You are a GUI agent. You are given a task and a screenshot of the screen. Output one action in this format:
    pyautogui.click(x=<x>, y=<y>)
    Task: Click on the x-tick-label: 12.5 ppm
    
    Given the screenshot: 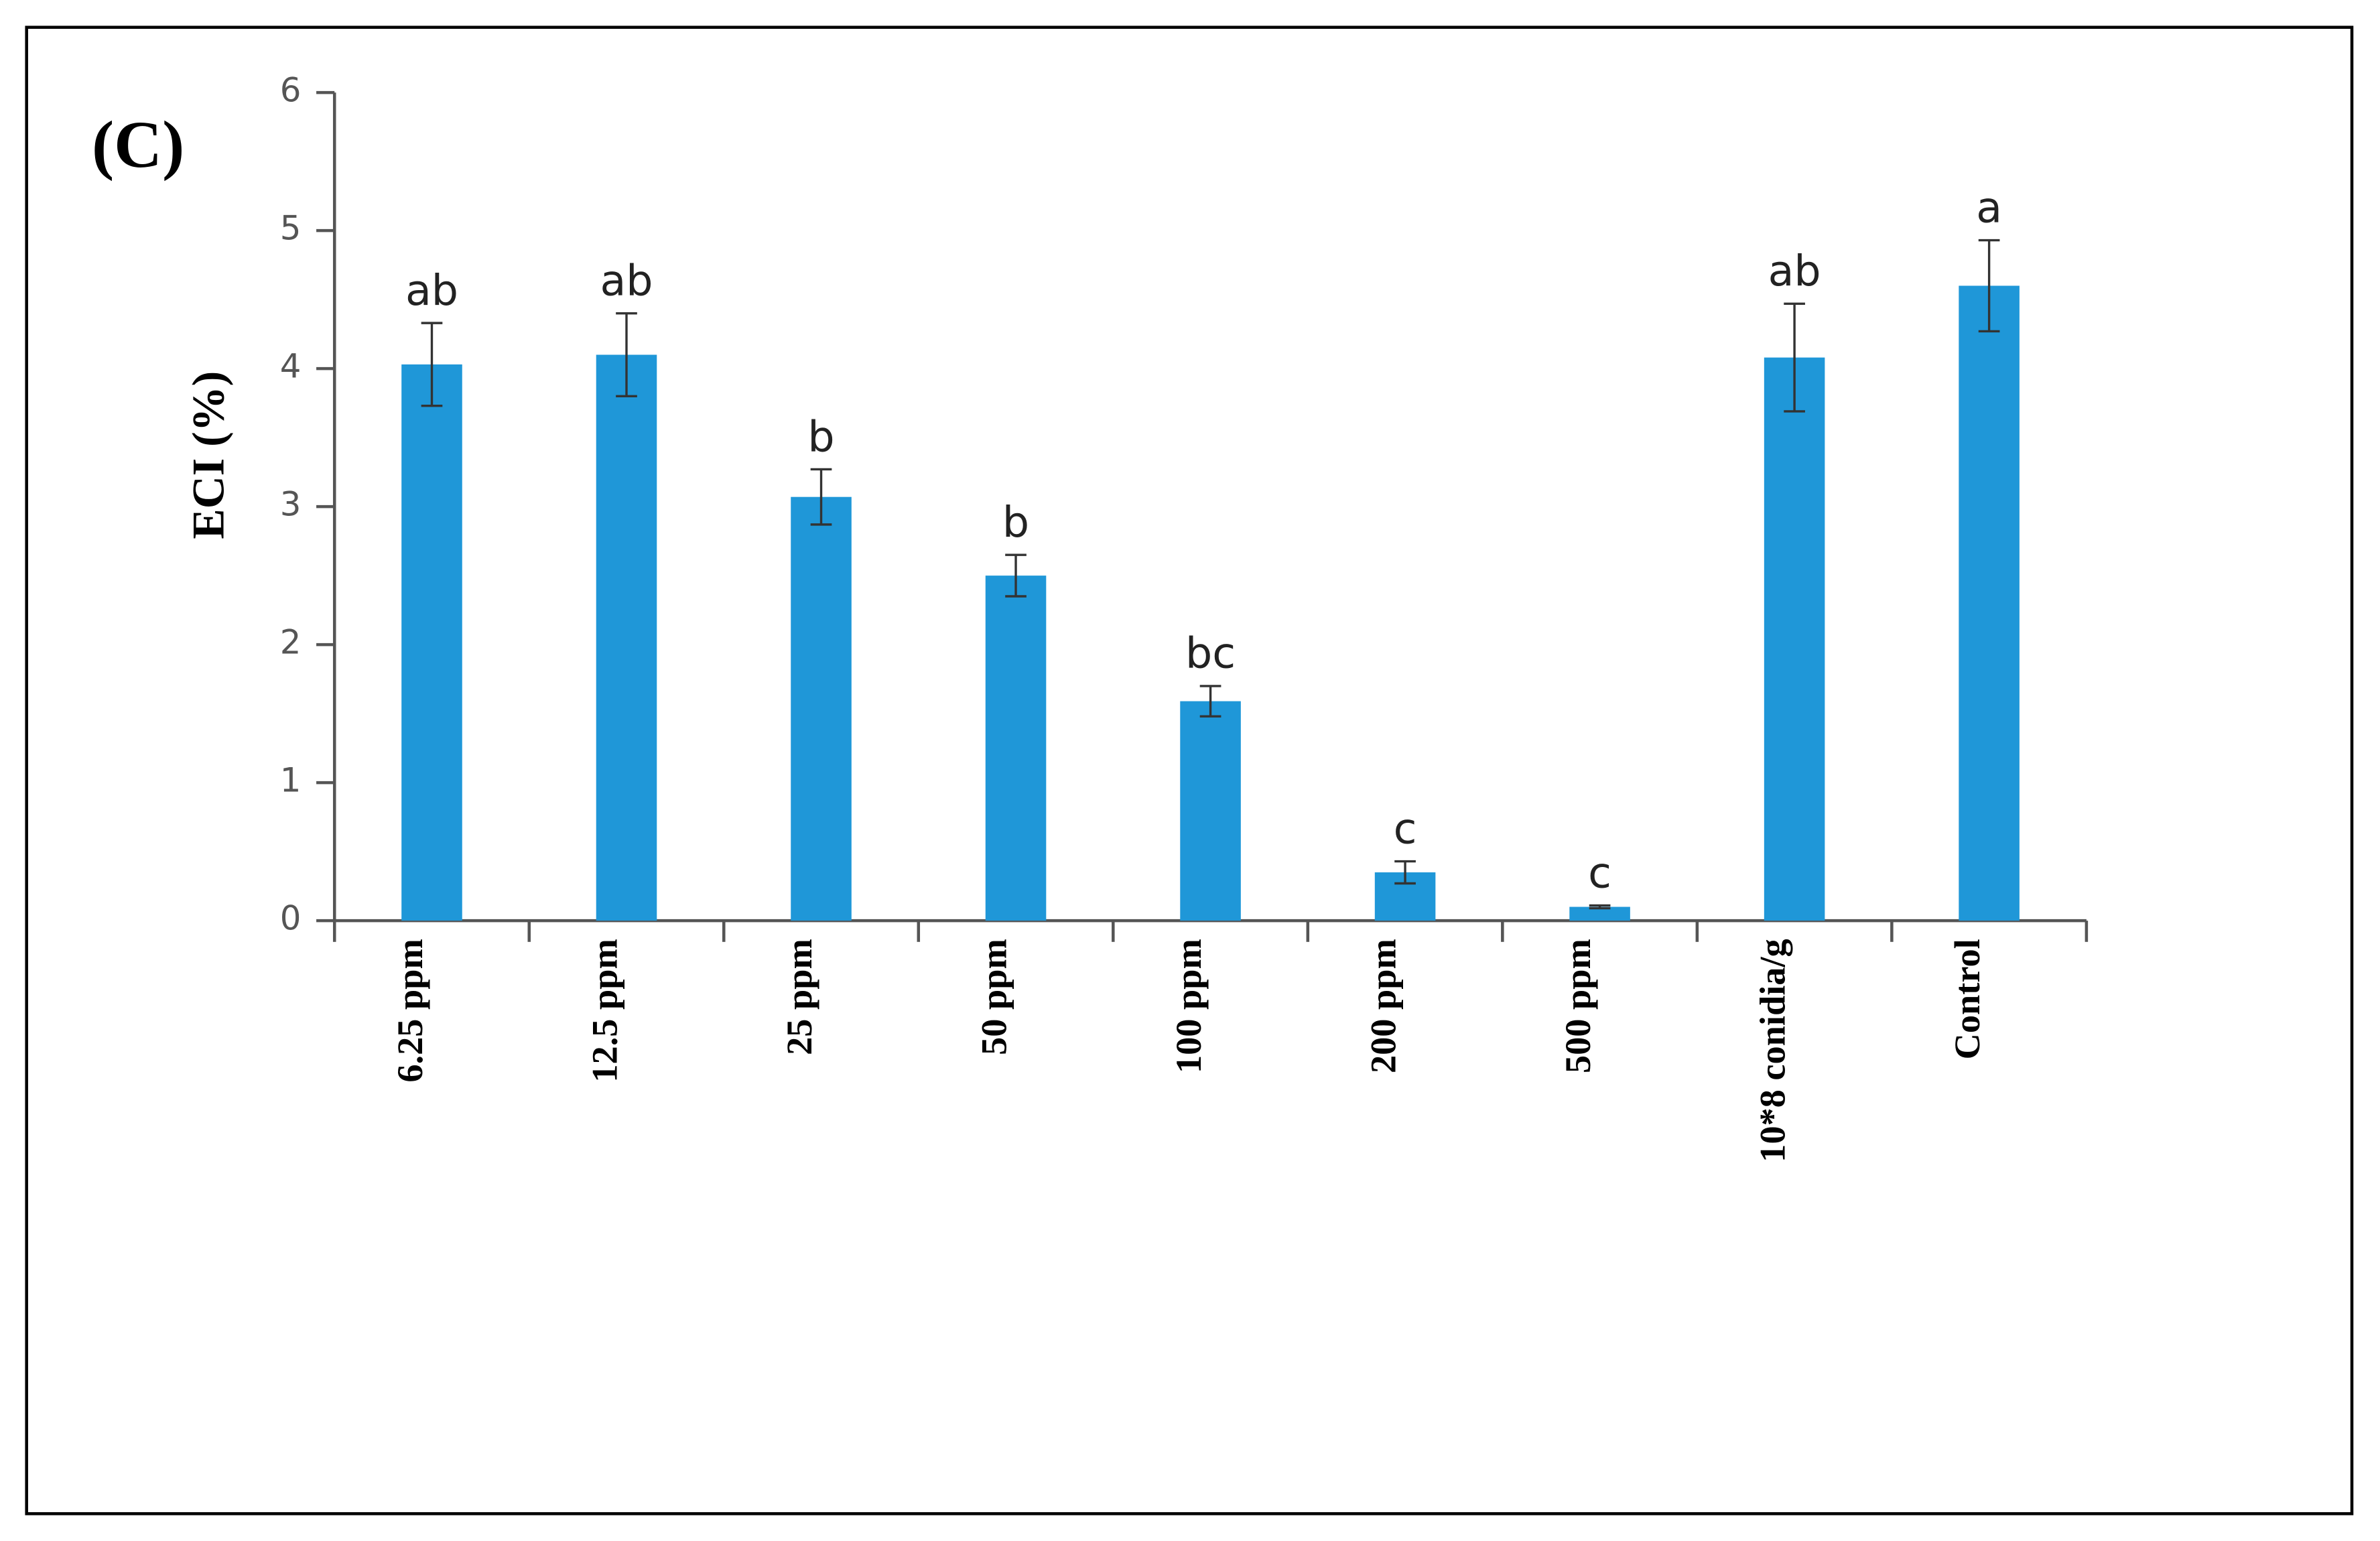 What is the action you would take?
    pyautogui.click(x=604, y=1011)
    